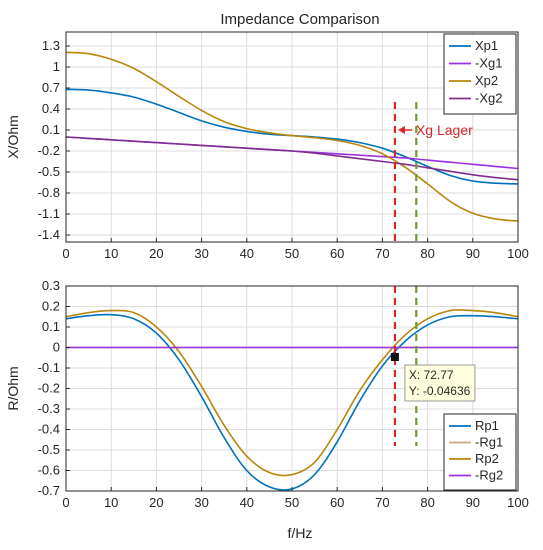  Describe the element at coordinates (401, 130) in the screenshot. I see `annotation-arrowhead` at that location.